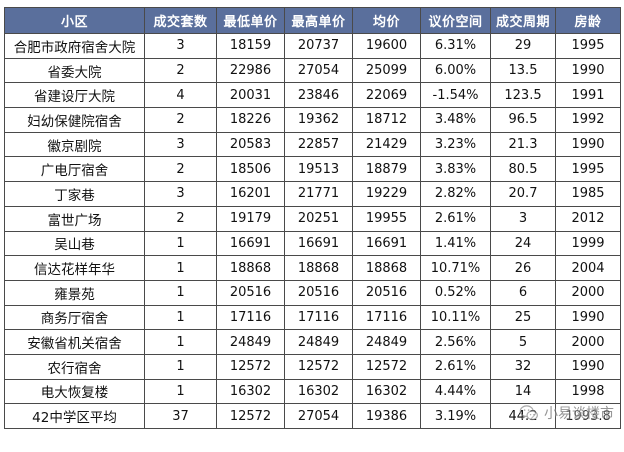  Describe the element at coordinates (74, 292) in the screenshot. I see `cell-community: 雍景苑` at that location.